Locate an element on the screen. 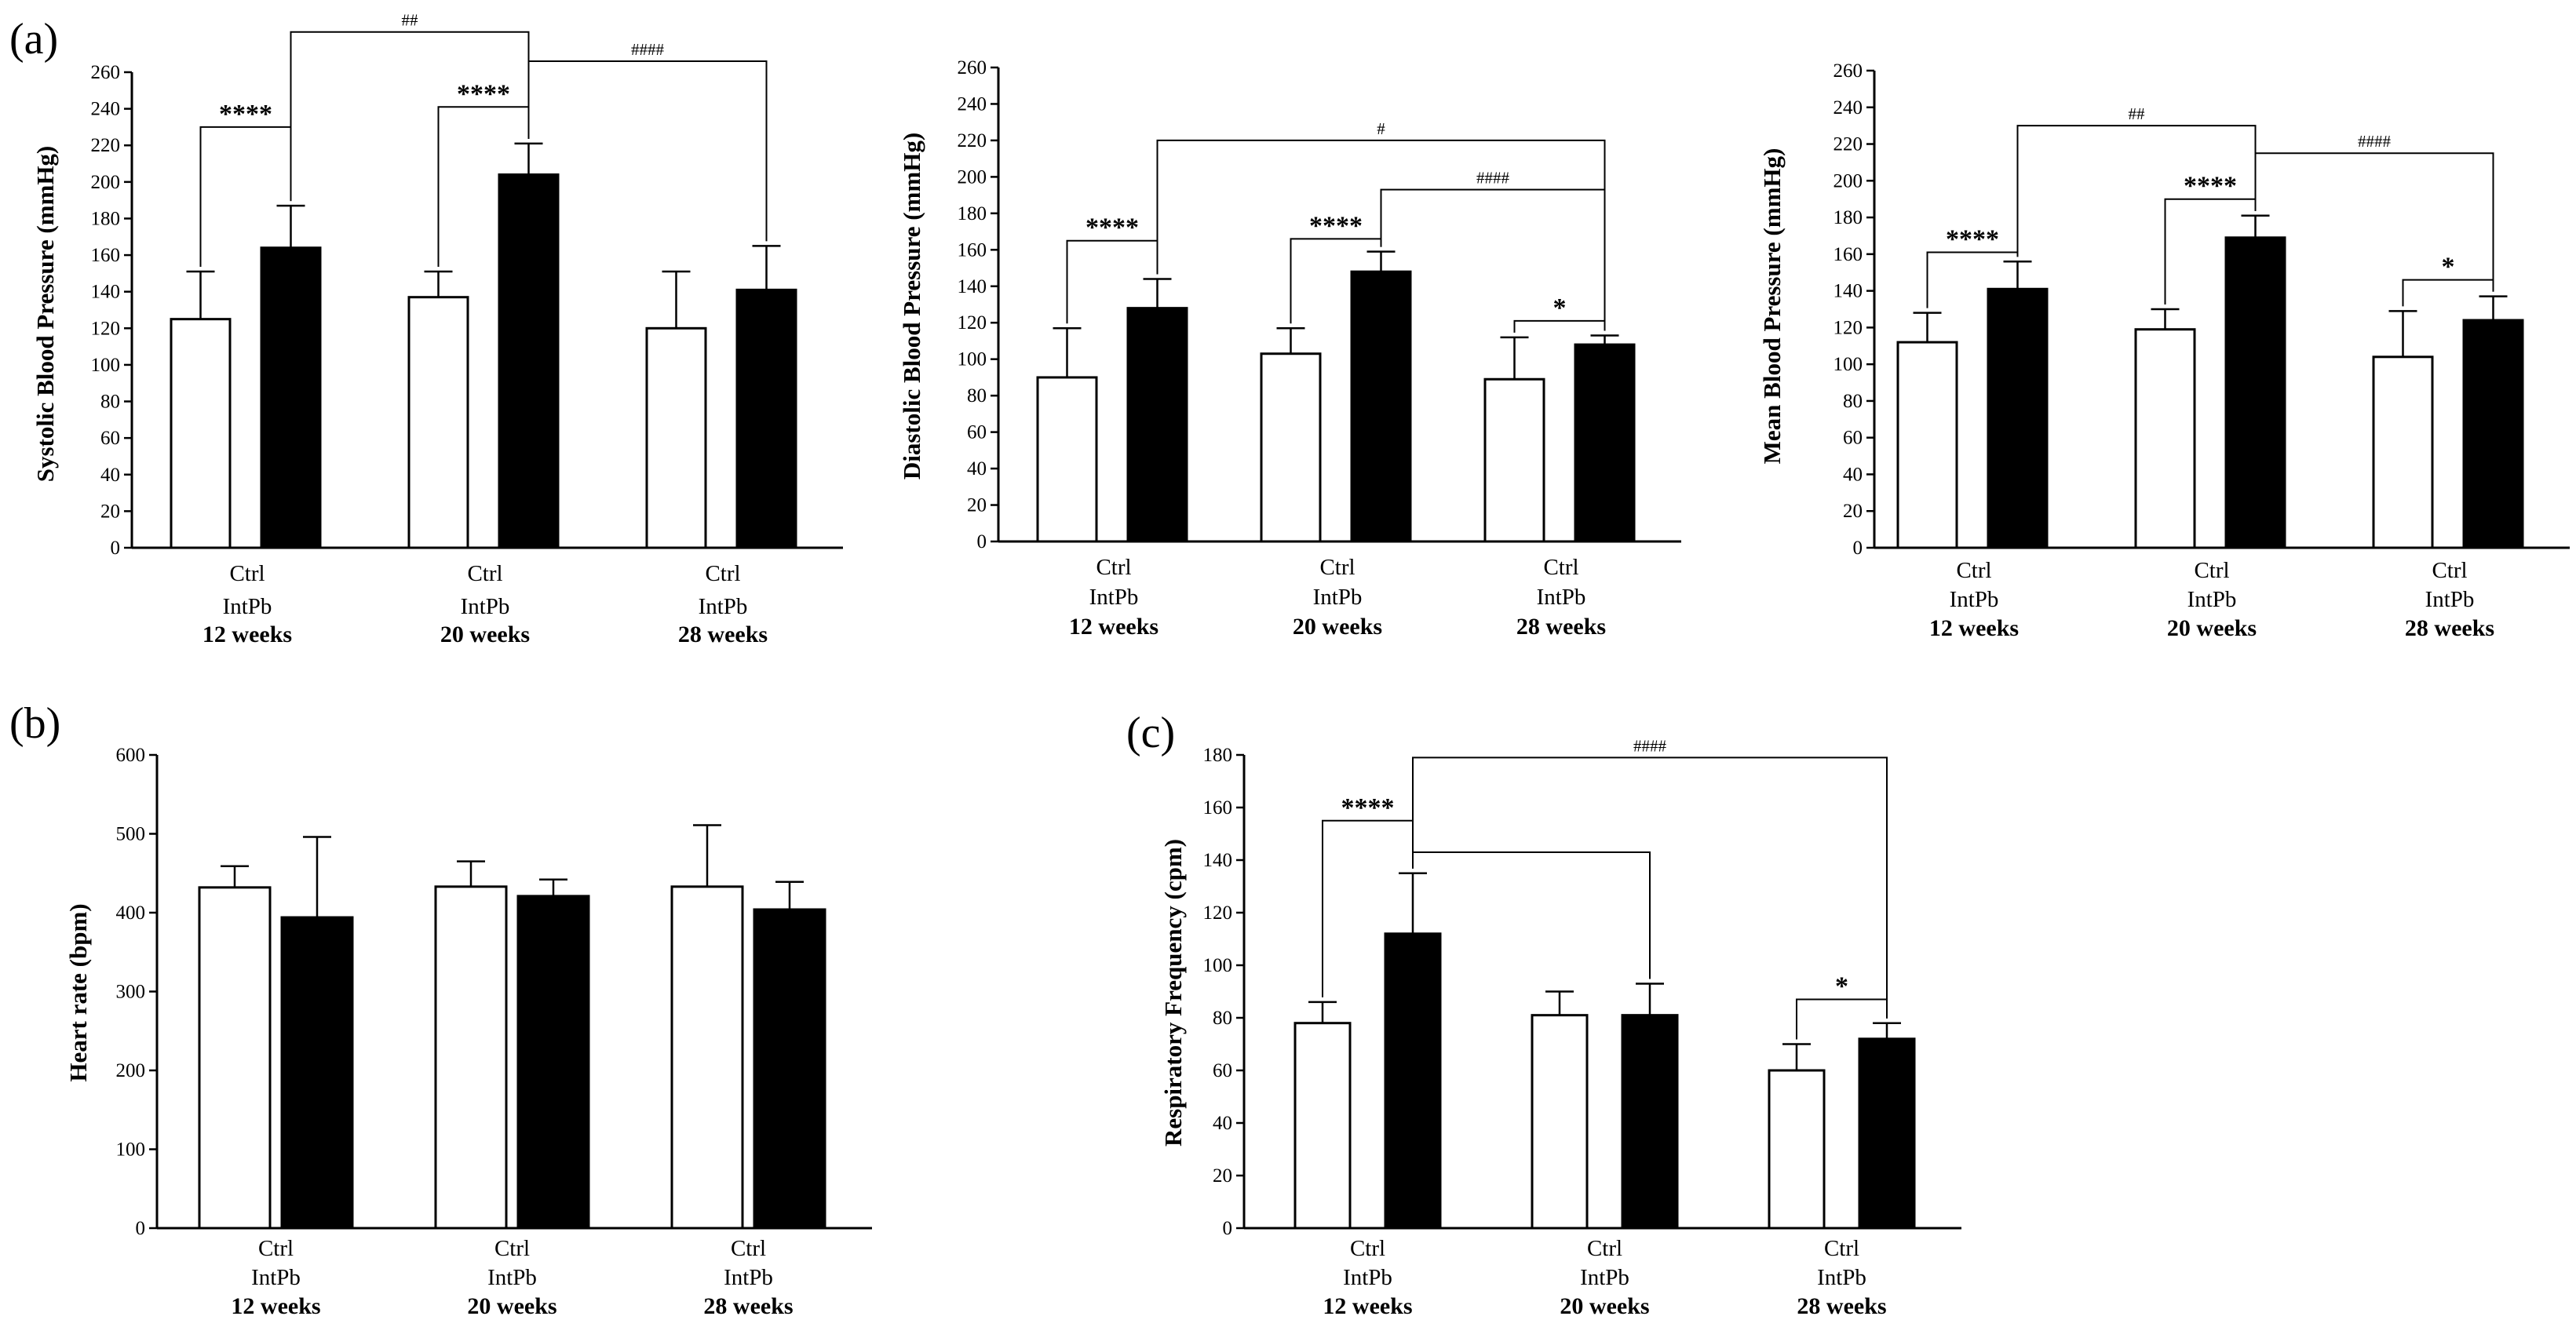 The width and height of the screenshot is (2576, 1338). y-tick-label: 20 is located at coordinates (977, 506).